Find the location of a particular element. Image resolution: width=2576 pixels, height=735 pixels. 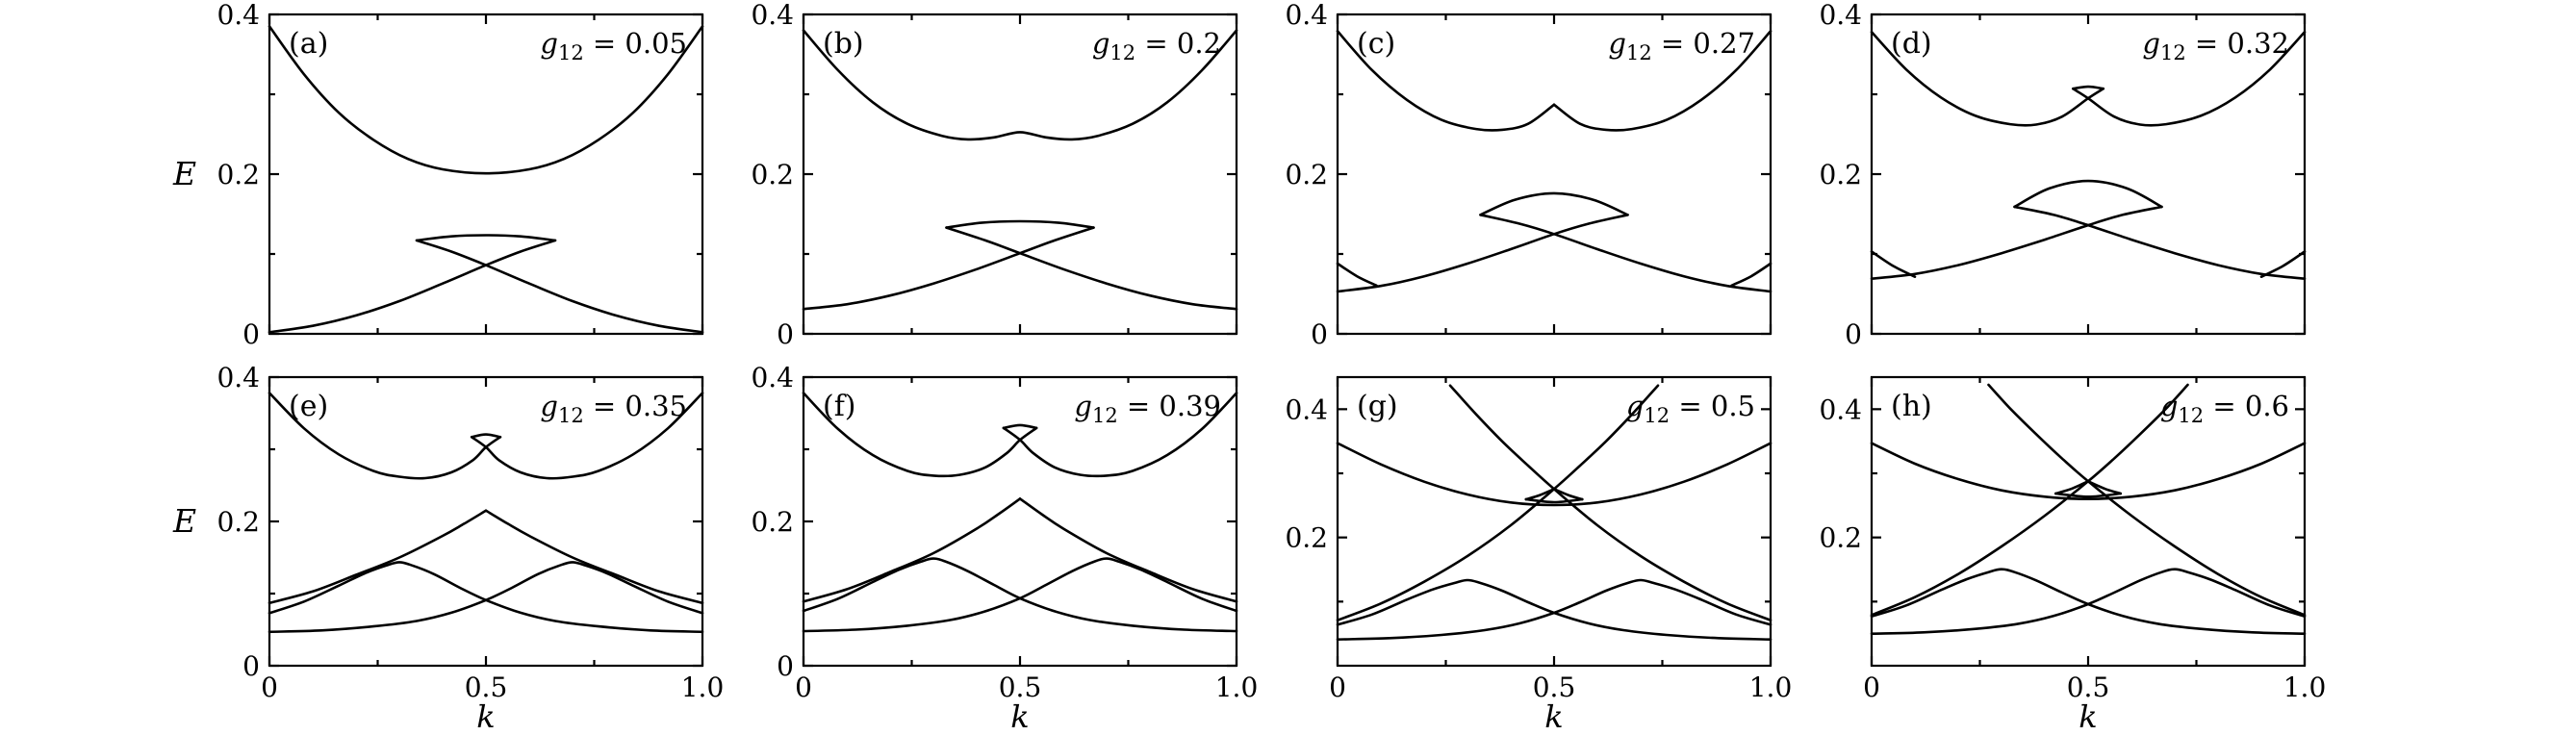

panel-f: 0 0.5 1.0 0 0.2 0.4 (f) g12 = 0.39 k is located at coordinates (1004, 548).